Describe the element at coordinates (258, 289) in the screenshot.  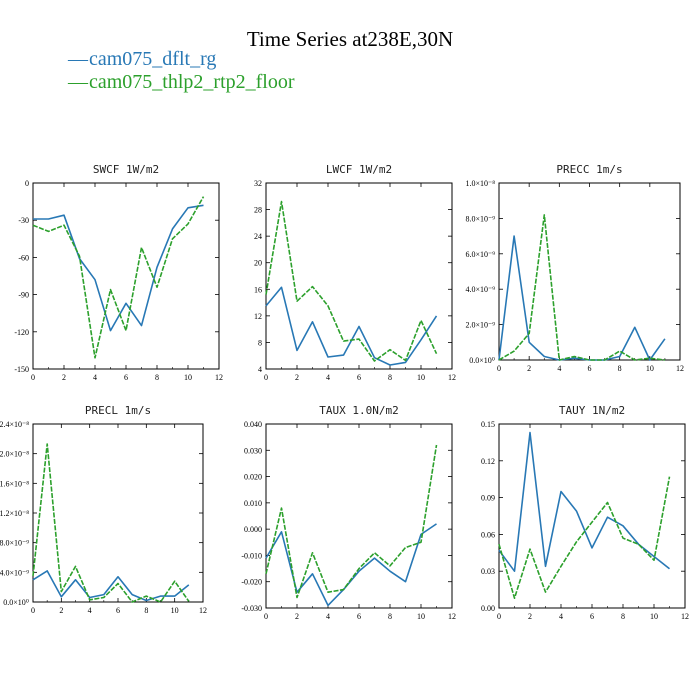
I see `y-tick-label: 16` at that location.